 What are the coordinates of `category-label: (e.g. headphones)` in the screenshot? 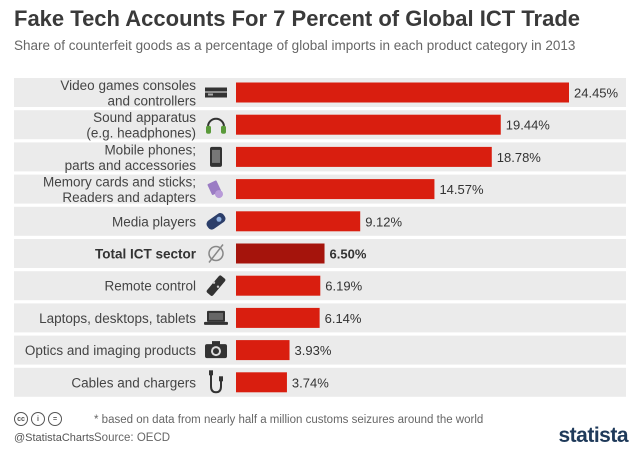 It's located at (141, 133).